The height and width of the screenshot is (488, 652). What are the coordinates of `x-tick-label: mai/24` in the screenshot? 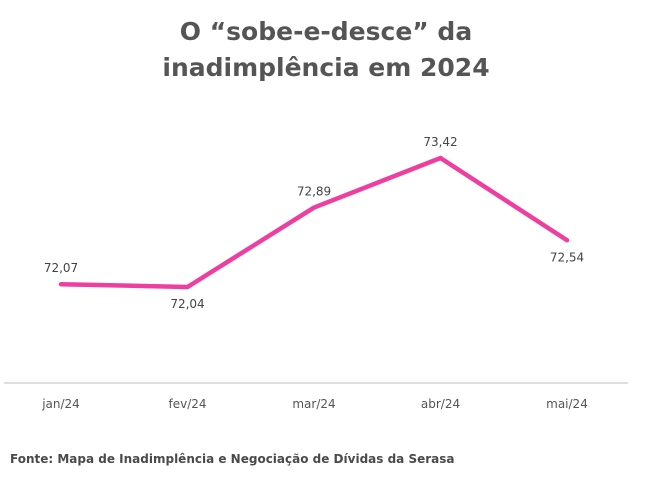 It's located at (567, 404).